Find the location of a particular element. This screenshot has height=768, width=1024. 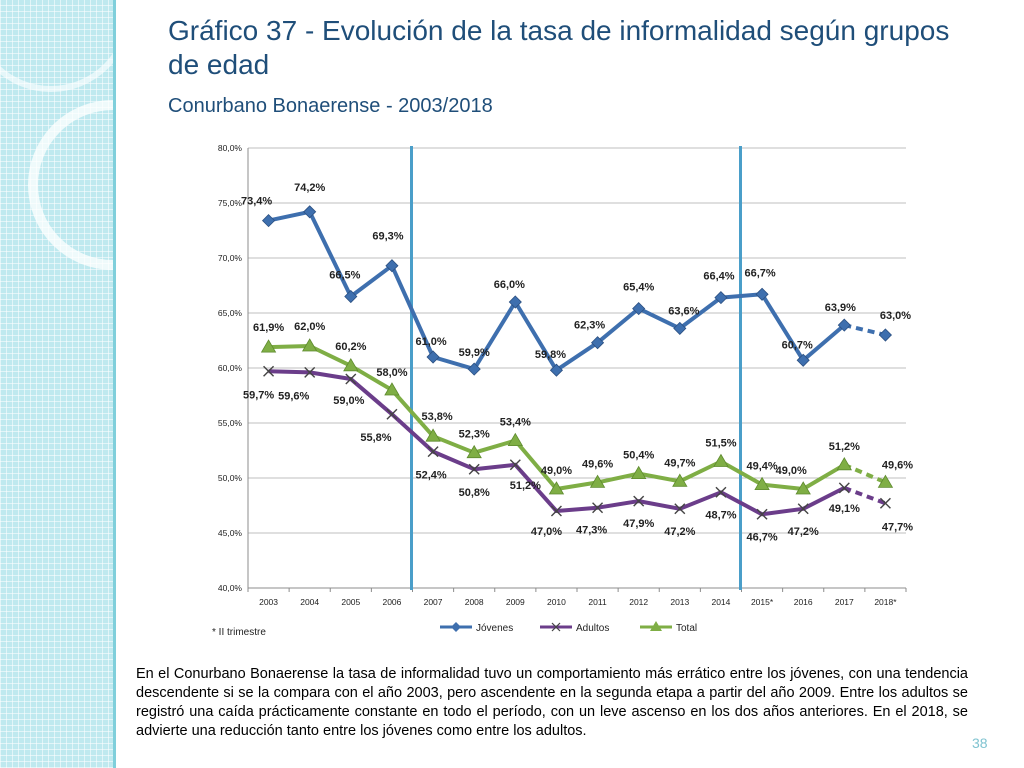

data-label-adultos: 47,0% is located at coordinates (546, 532).